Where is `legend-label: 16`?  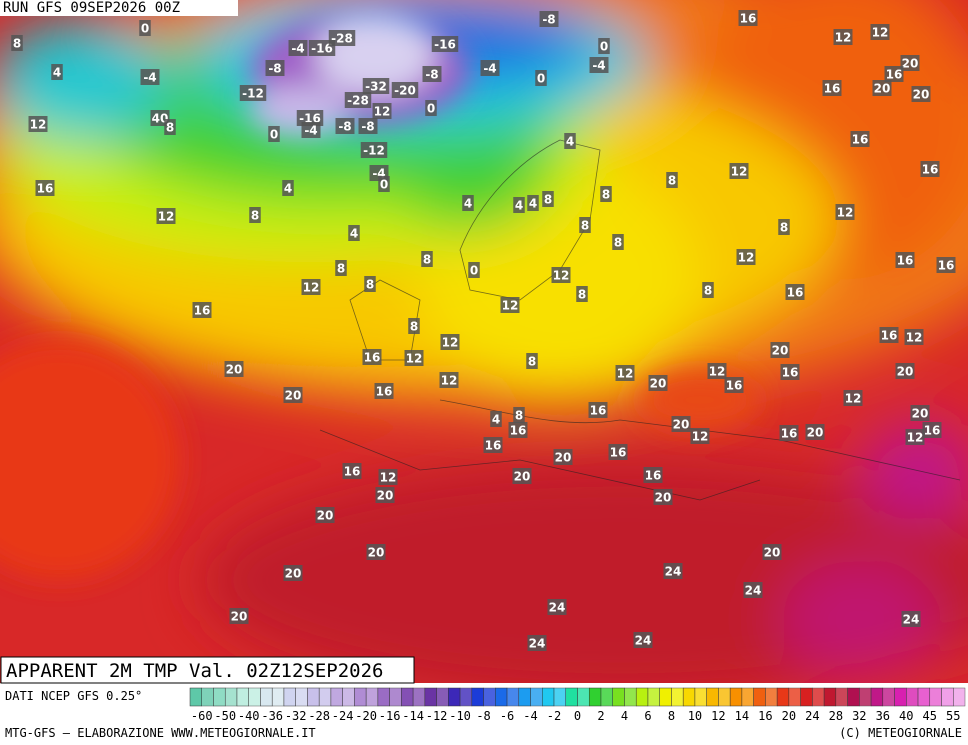 legend-label: 16 is located at coordinates (765, 716).